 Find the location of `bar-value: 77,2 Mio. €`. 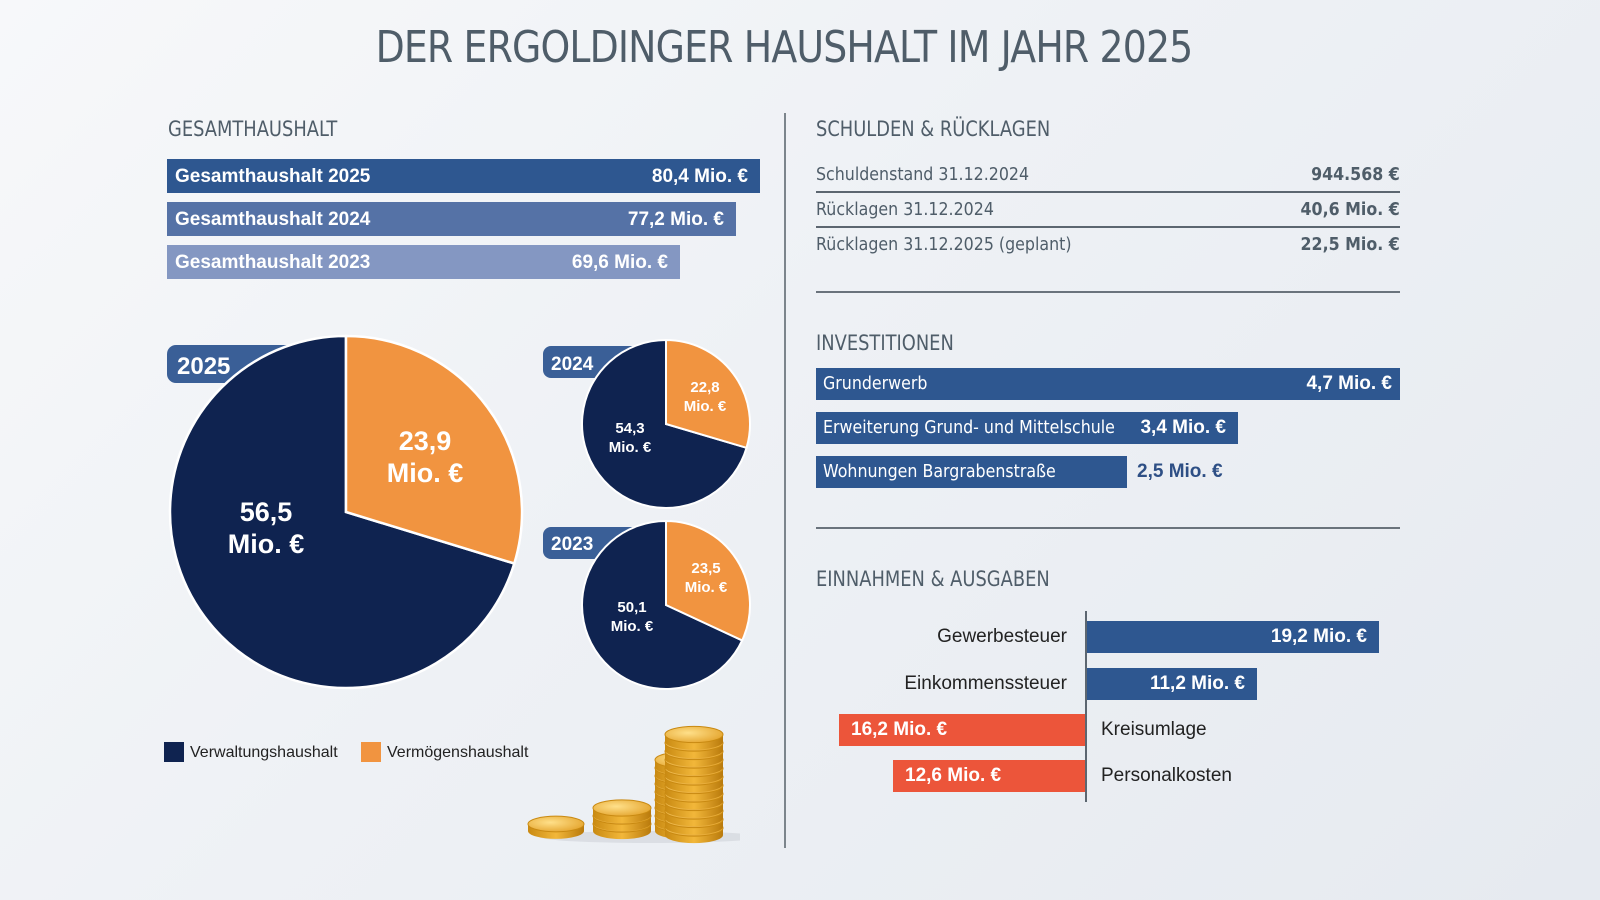

bar-value: 77,2 Mio. € is located at coordinates (675, 219).